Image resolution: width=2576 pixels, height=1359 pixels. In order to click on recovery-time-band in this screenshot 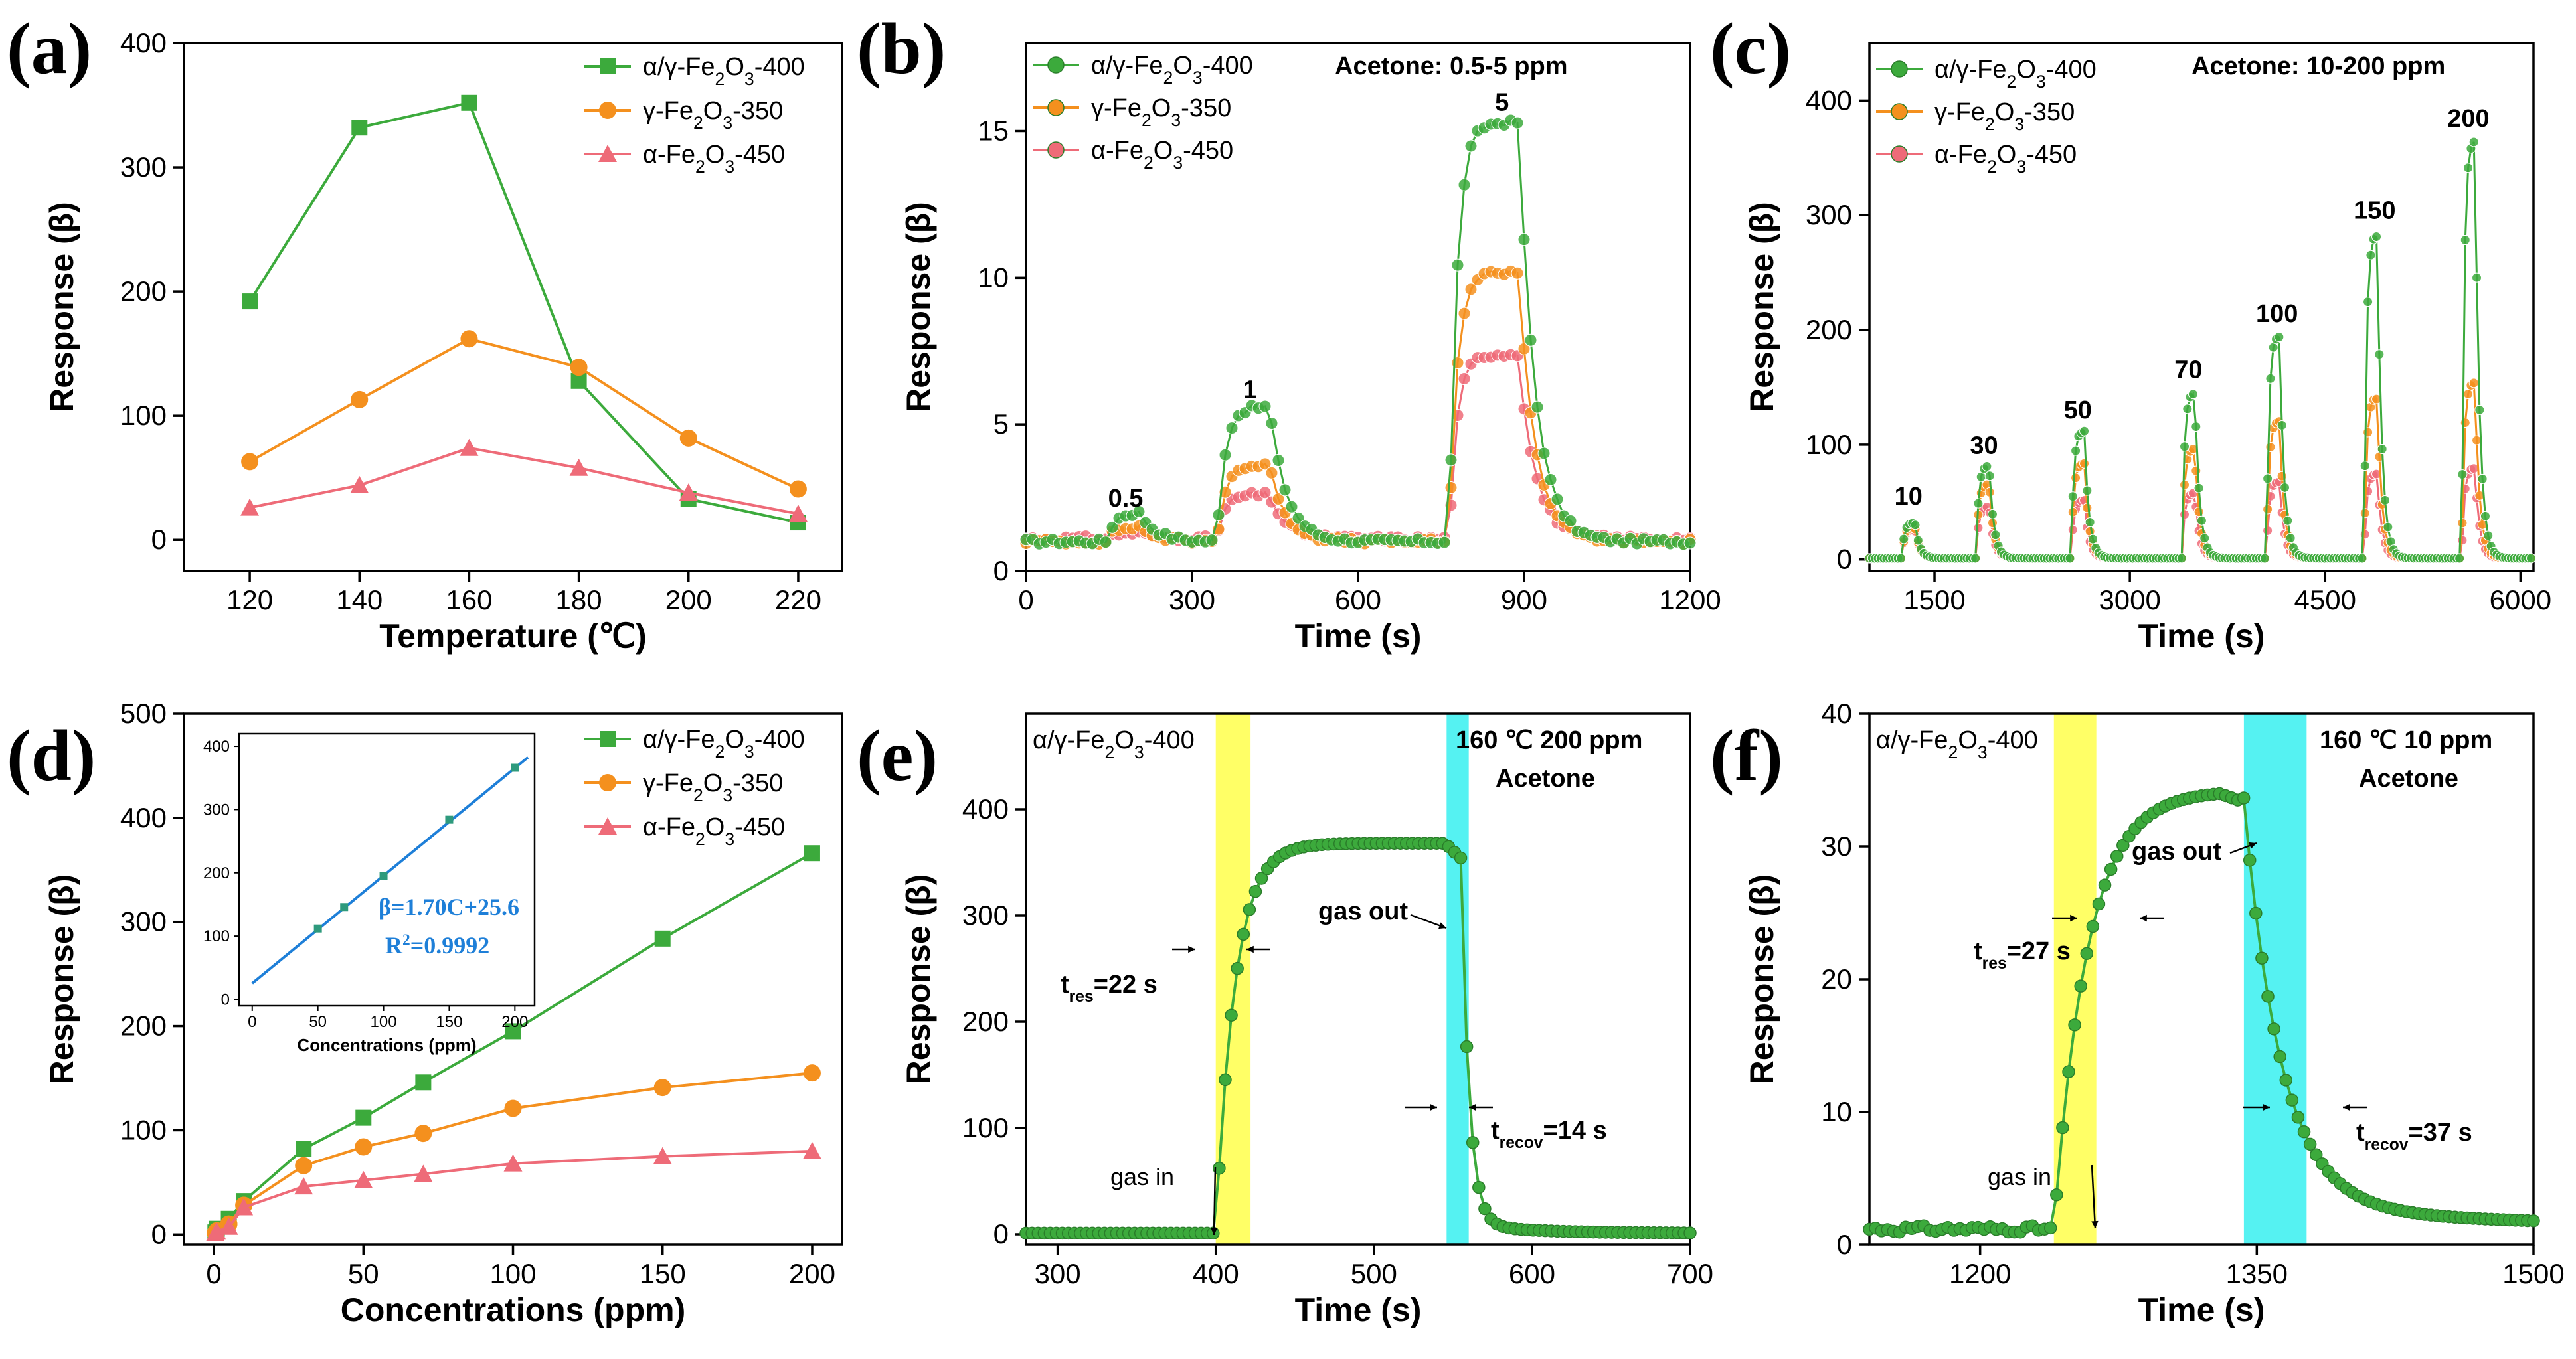, I will do `click(2275, 980)`.